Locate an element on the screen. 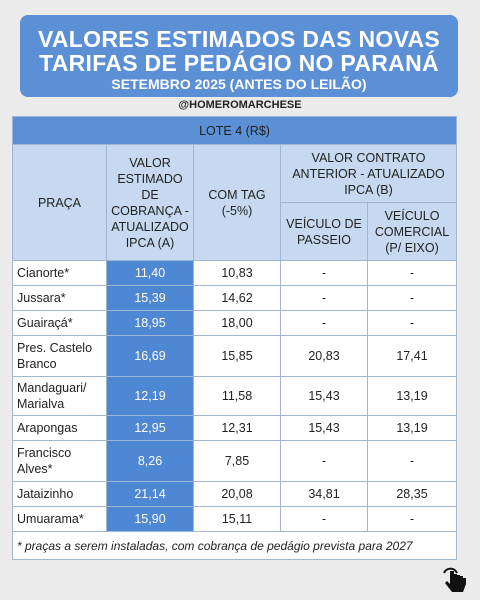  header-cell: VEÍCULO COMERCIAL (P/ EIXO) is located at coordinates (412, 231).